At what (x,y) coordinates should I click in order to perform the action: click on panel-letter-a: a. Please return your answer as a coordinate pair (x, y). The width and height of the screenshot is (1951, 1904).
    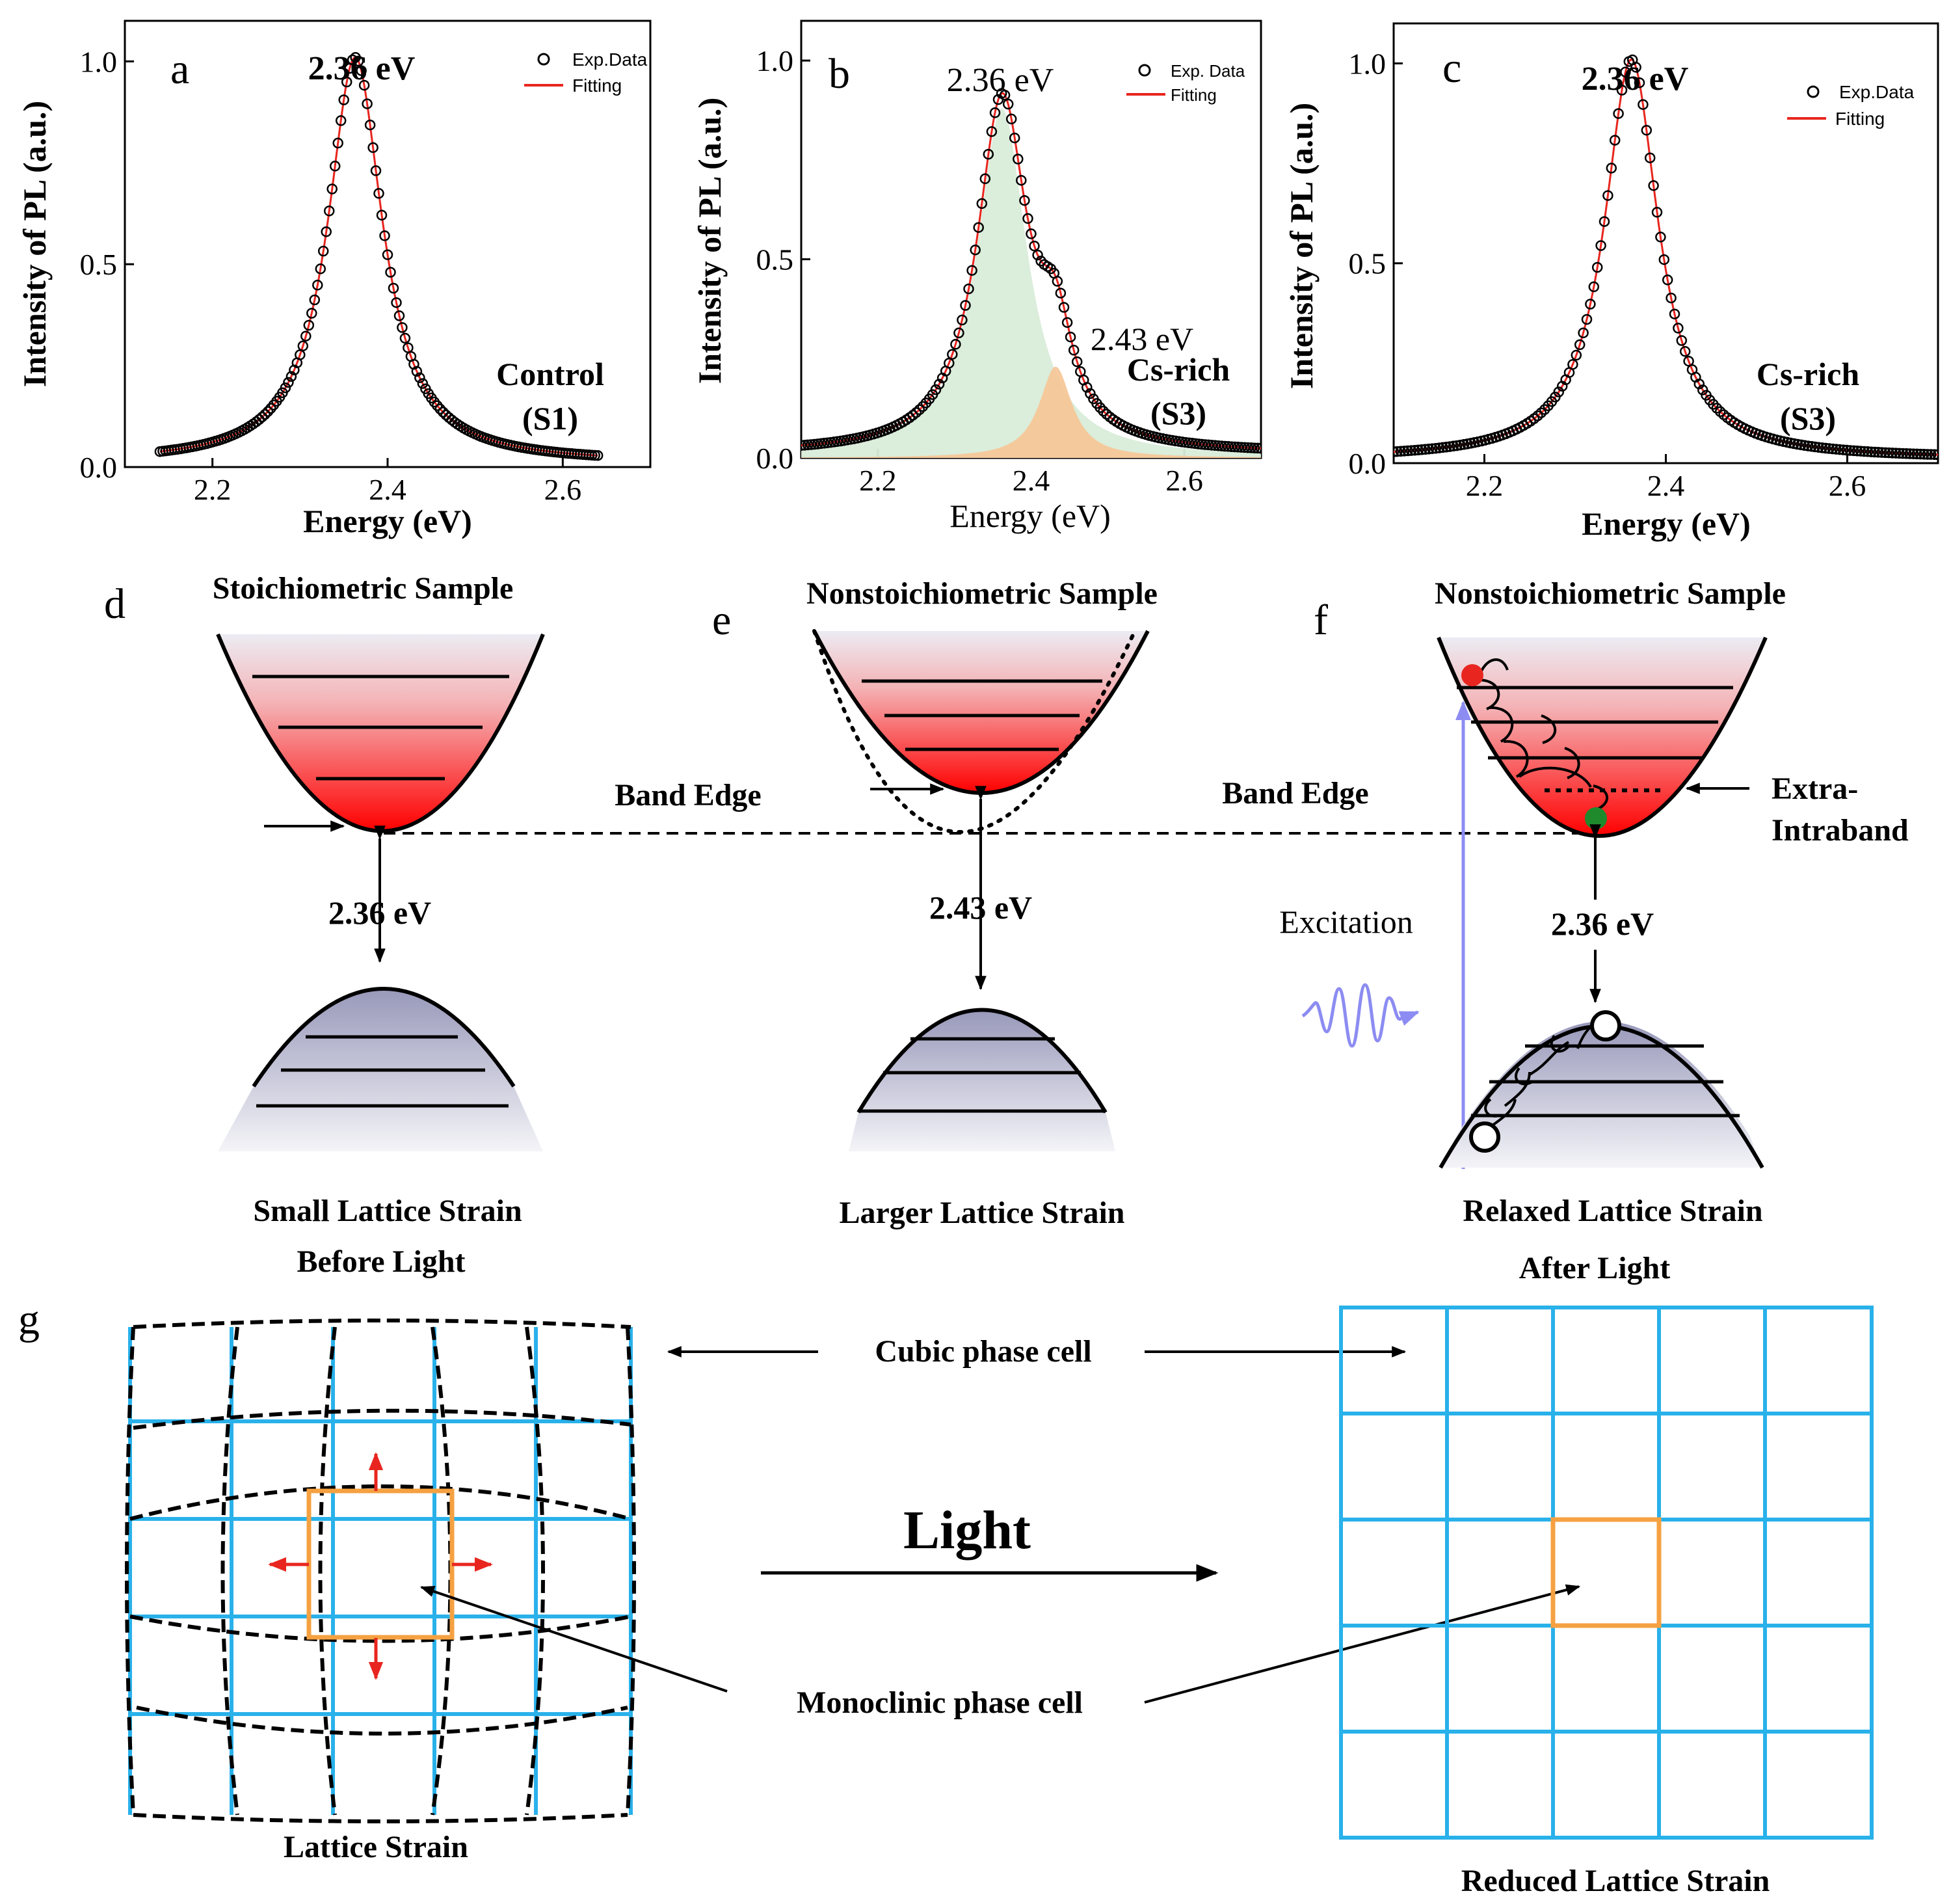
    Looking at the image, I should click on (179, 69).